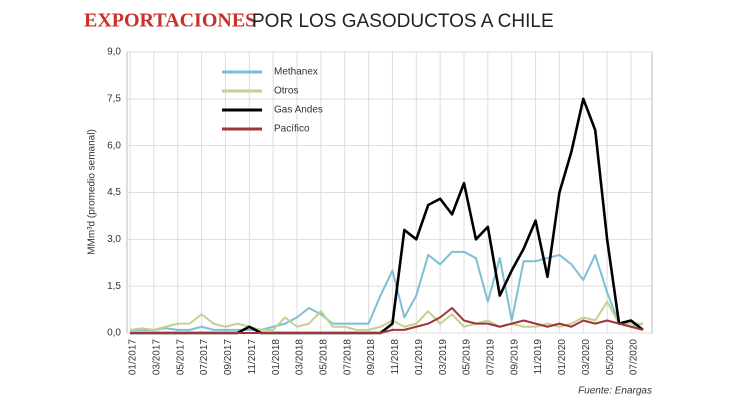 This screenshot has height=412, width=730. I want to click on x-tick-label: 03/2017, so click(156, 357).